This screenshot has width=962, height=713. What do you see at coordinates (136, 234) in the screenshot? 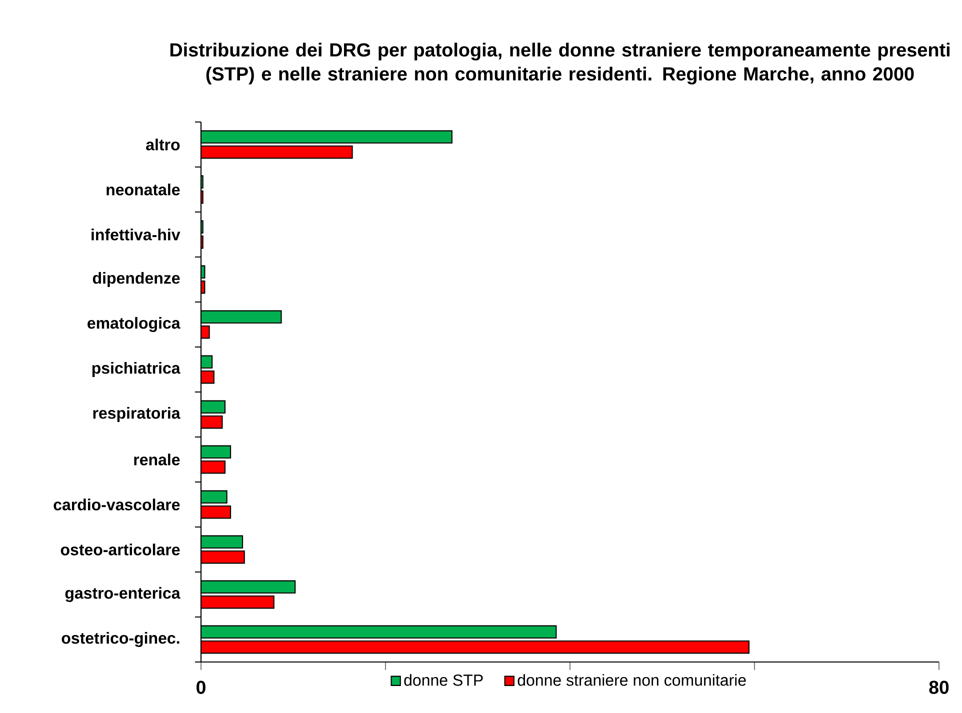
I see `y-tick-label: infettiva-hiv` at bounding box center [136, 234].